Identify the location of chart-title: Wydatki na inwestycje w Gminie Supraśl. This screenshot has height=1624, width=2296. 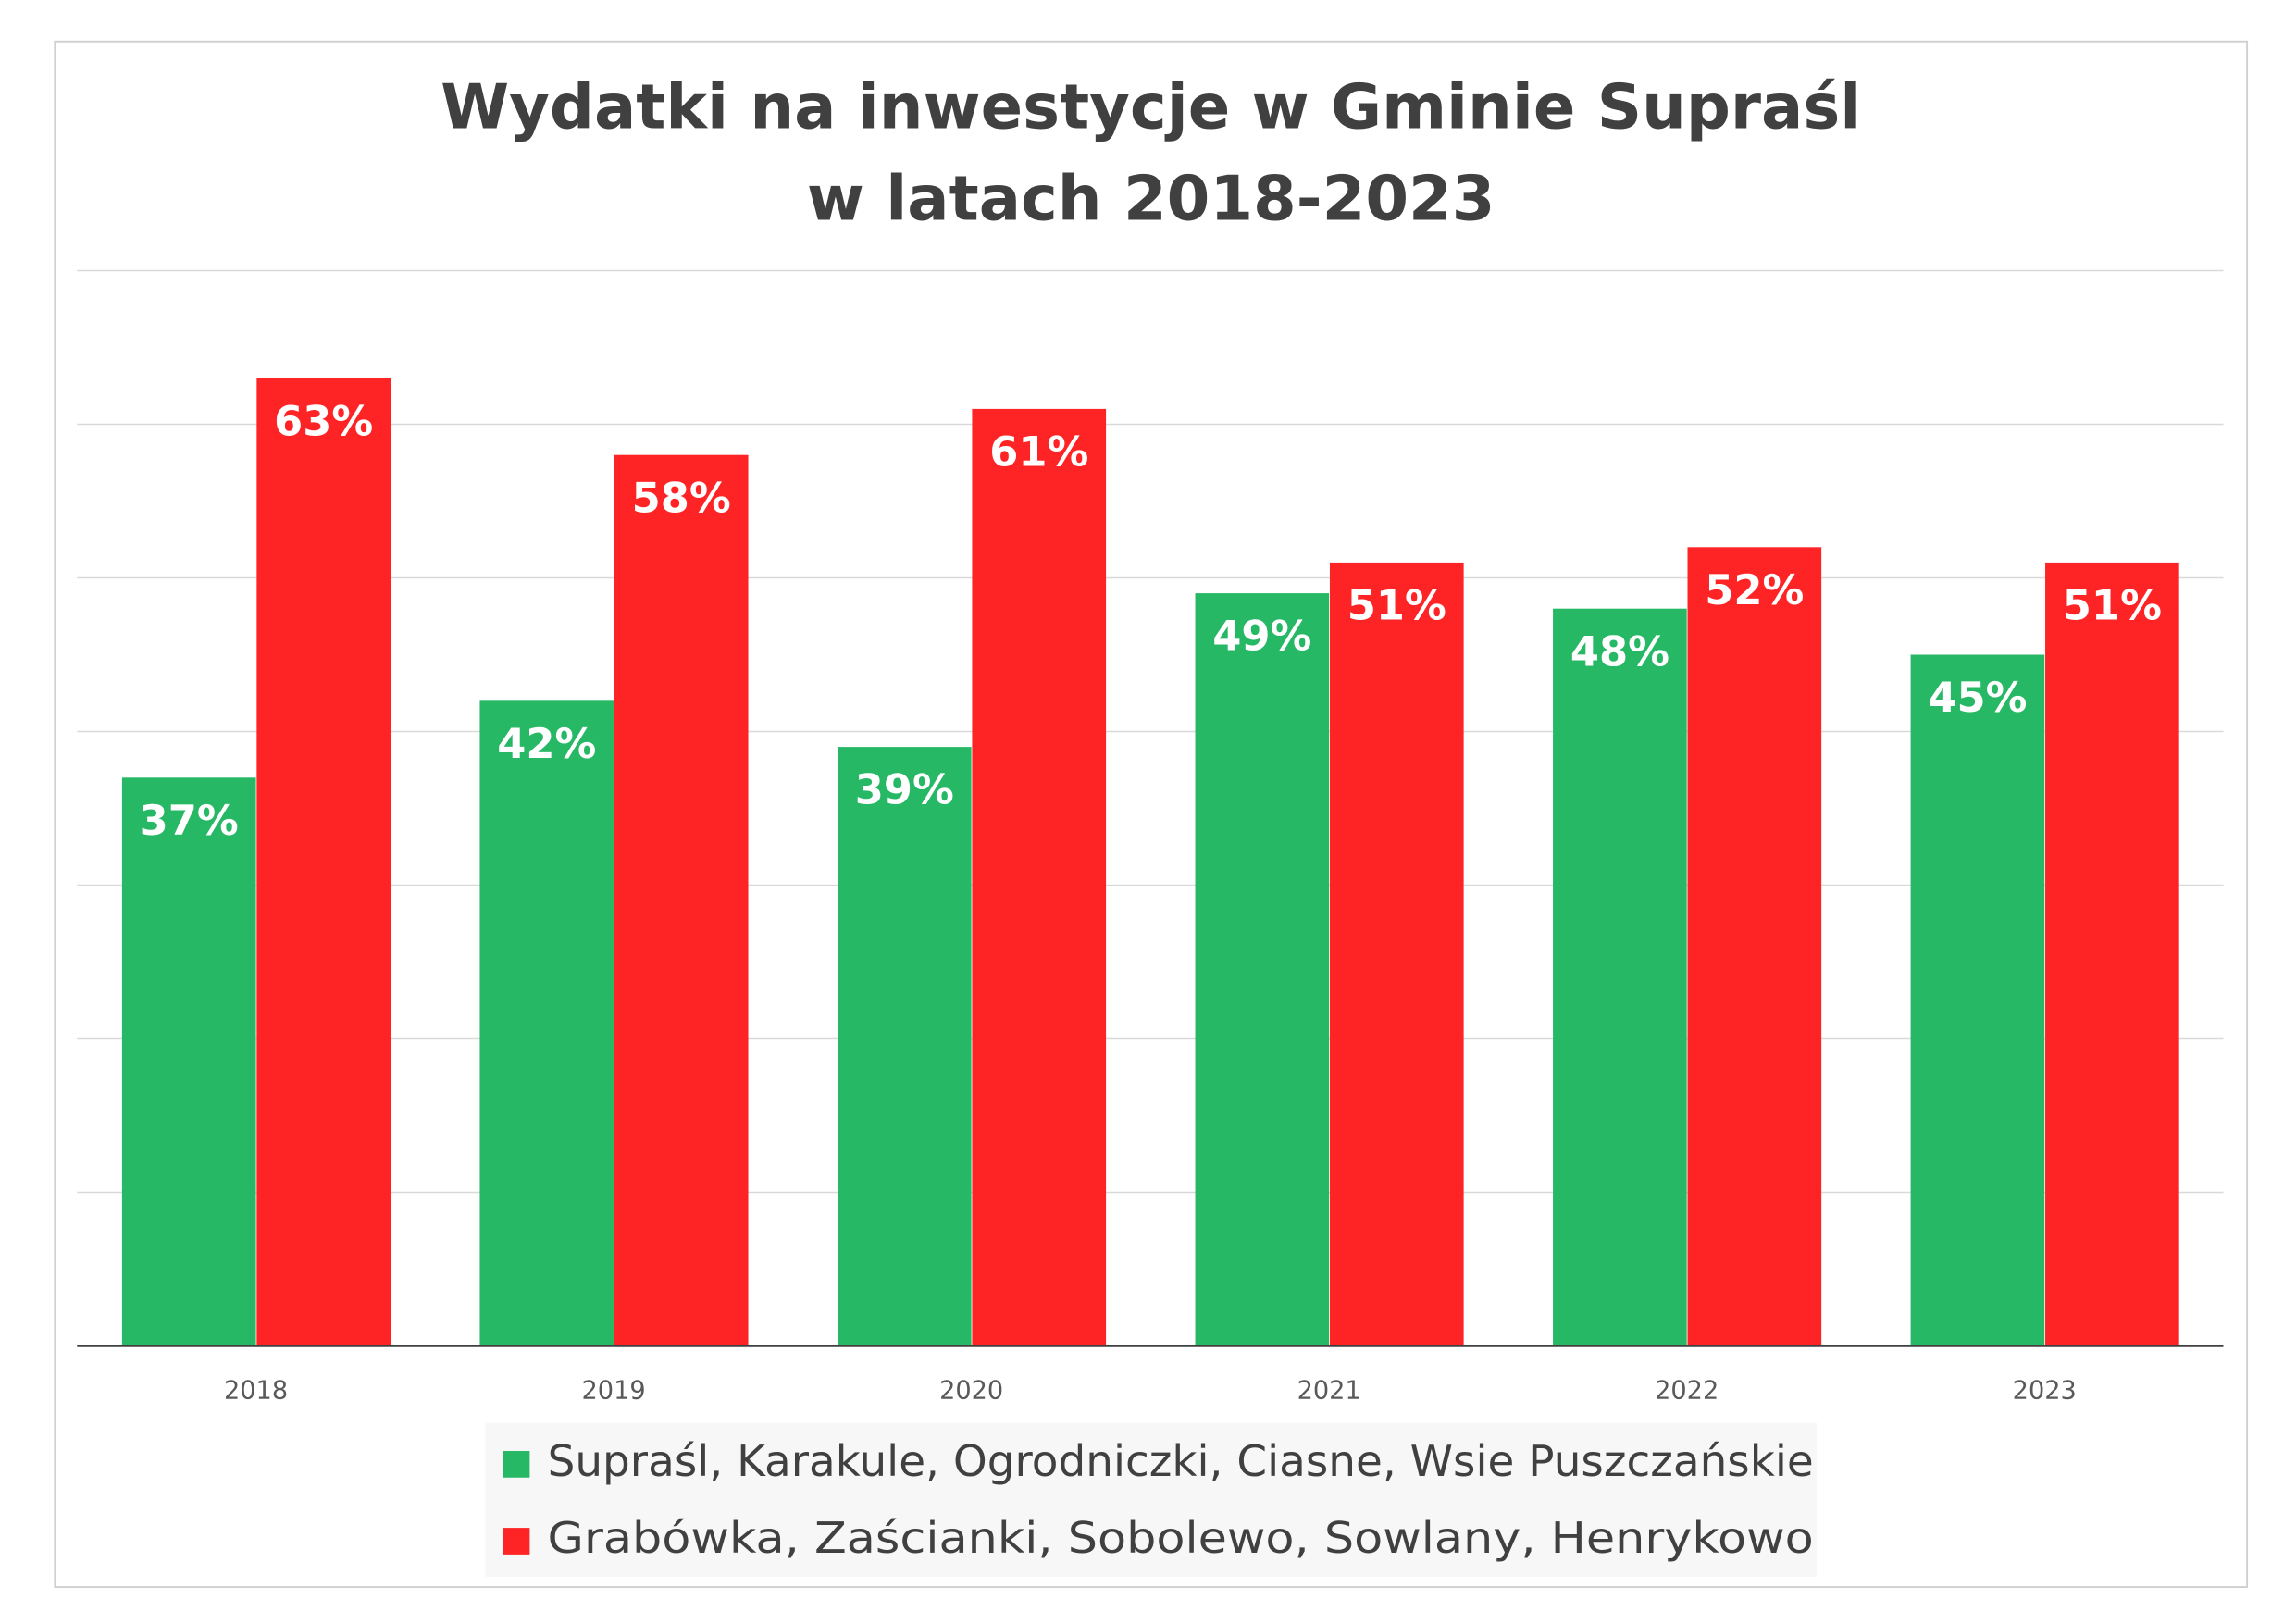
(1151, 106).